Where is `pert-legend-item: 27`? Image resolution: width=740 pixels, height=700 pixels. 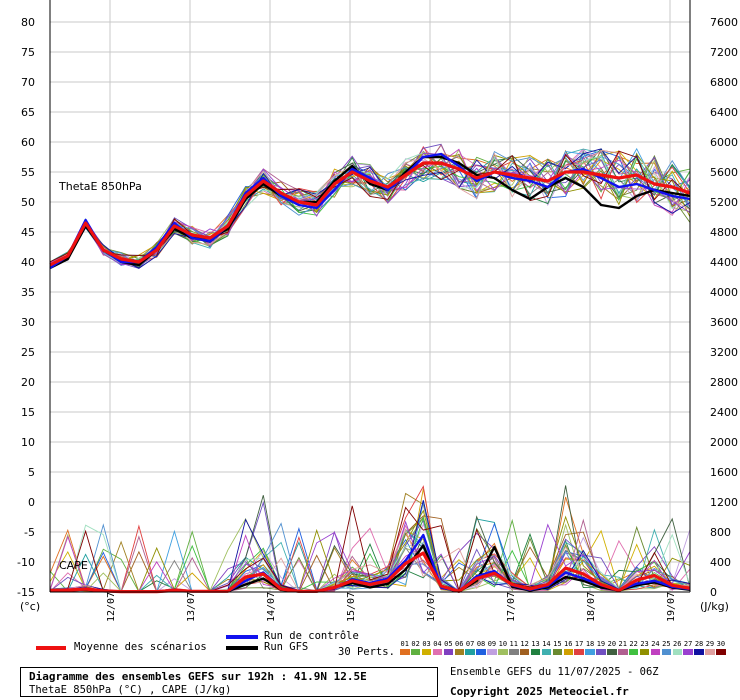
pert-legend-item: 27 is located at coordinates (688, 647).